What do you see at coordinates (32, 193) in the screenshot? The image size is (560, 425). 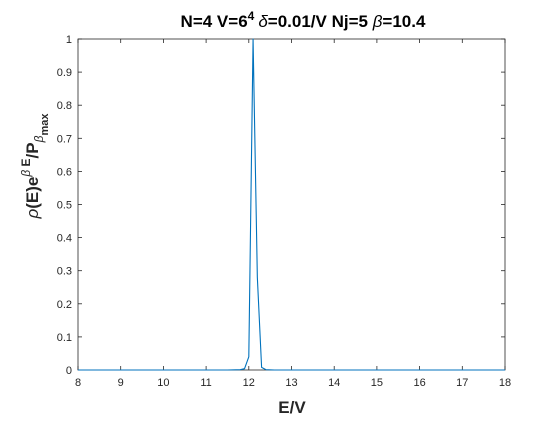 I see `y-label-base: (E)e` at bounding box center [32, 193].